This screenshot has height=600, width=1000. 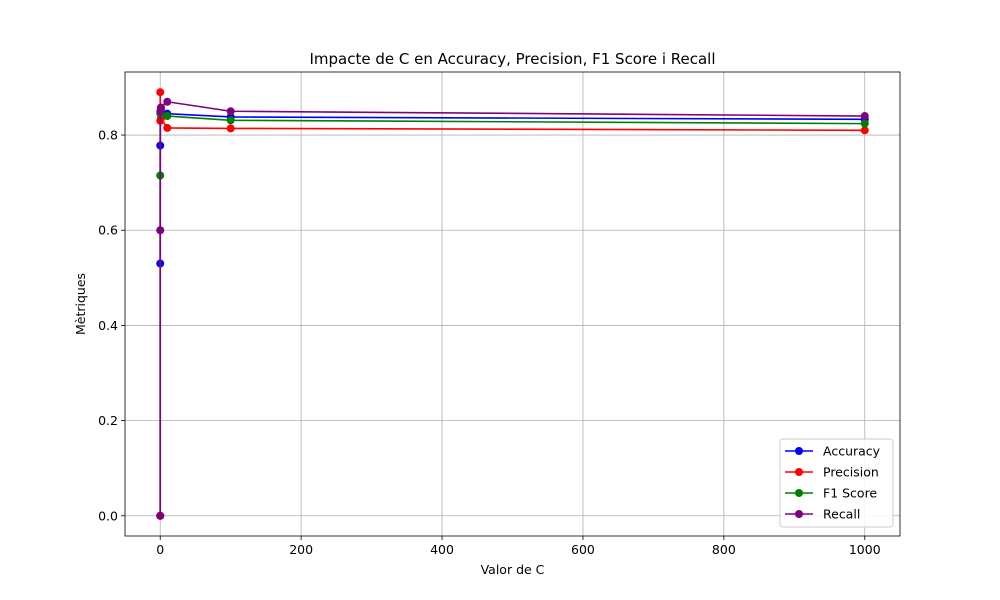 What do you see at coordinates (865, 549) in the screenshot?
I see `x-tick-label: 1000` at bounding box center [865, 549].